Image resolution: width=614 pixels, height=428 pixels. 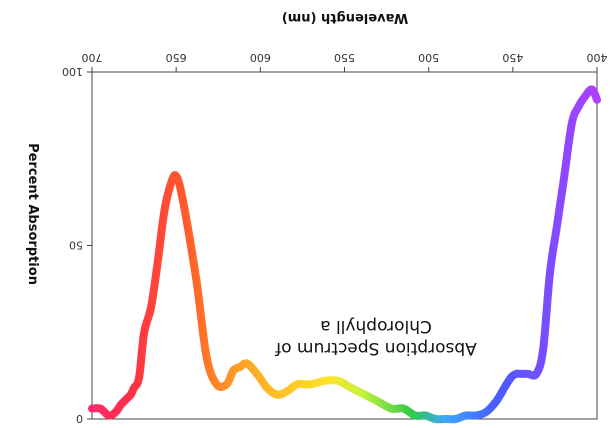 I want to click on x-tick-label: 600, so click(x=260, y=57).